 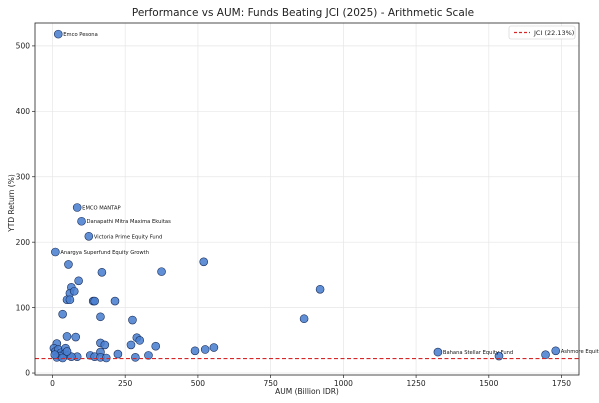 What do you see at coordinates (128, 237) in the screenshot?
I see `point-annotation: Victoria Prime Equity Fund` at bounding box center [128, 237].